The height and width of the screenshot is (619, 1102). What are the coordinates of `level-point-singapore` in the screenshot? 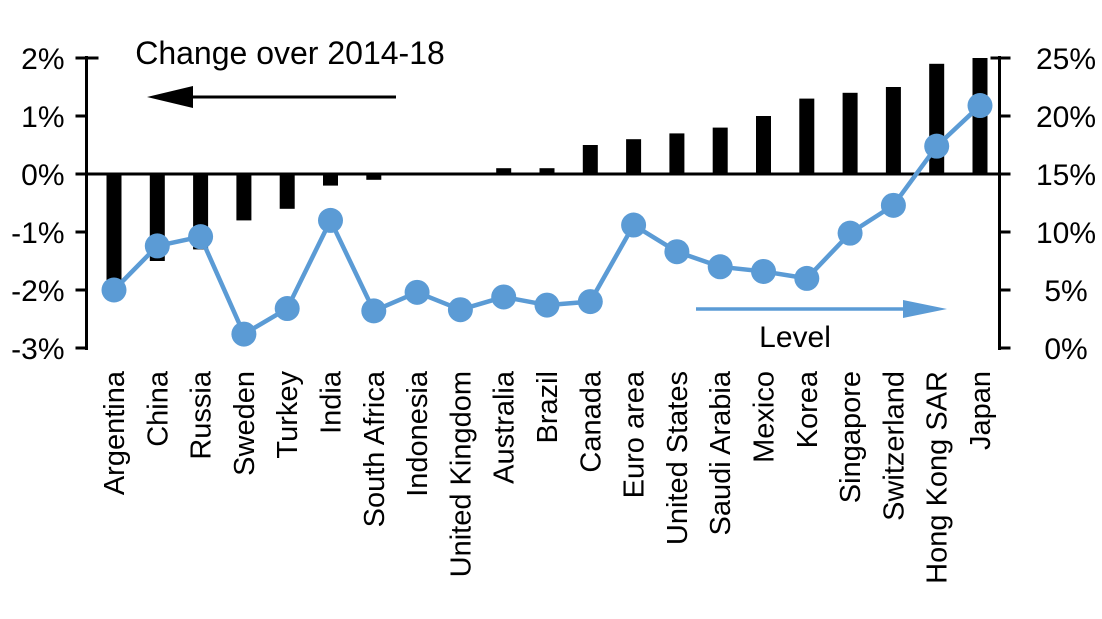 It's located at (850, 233).